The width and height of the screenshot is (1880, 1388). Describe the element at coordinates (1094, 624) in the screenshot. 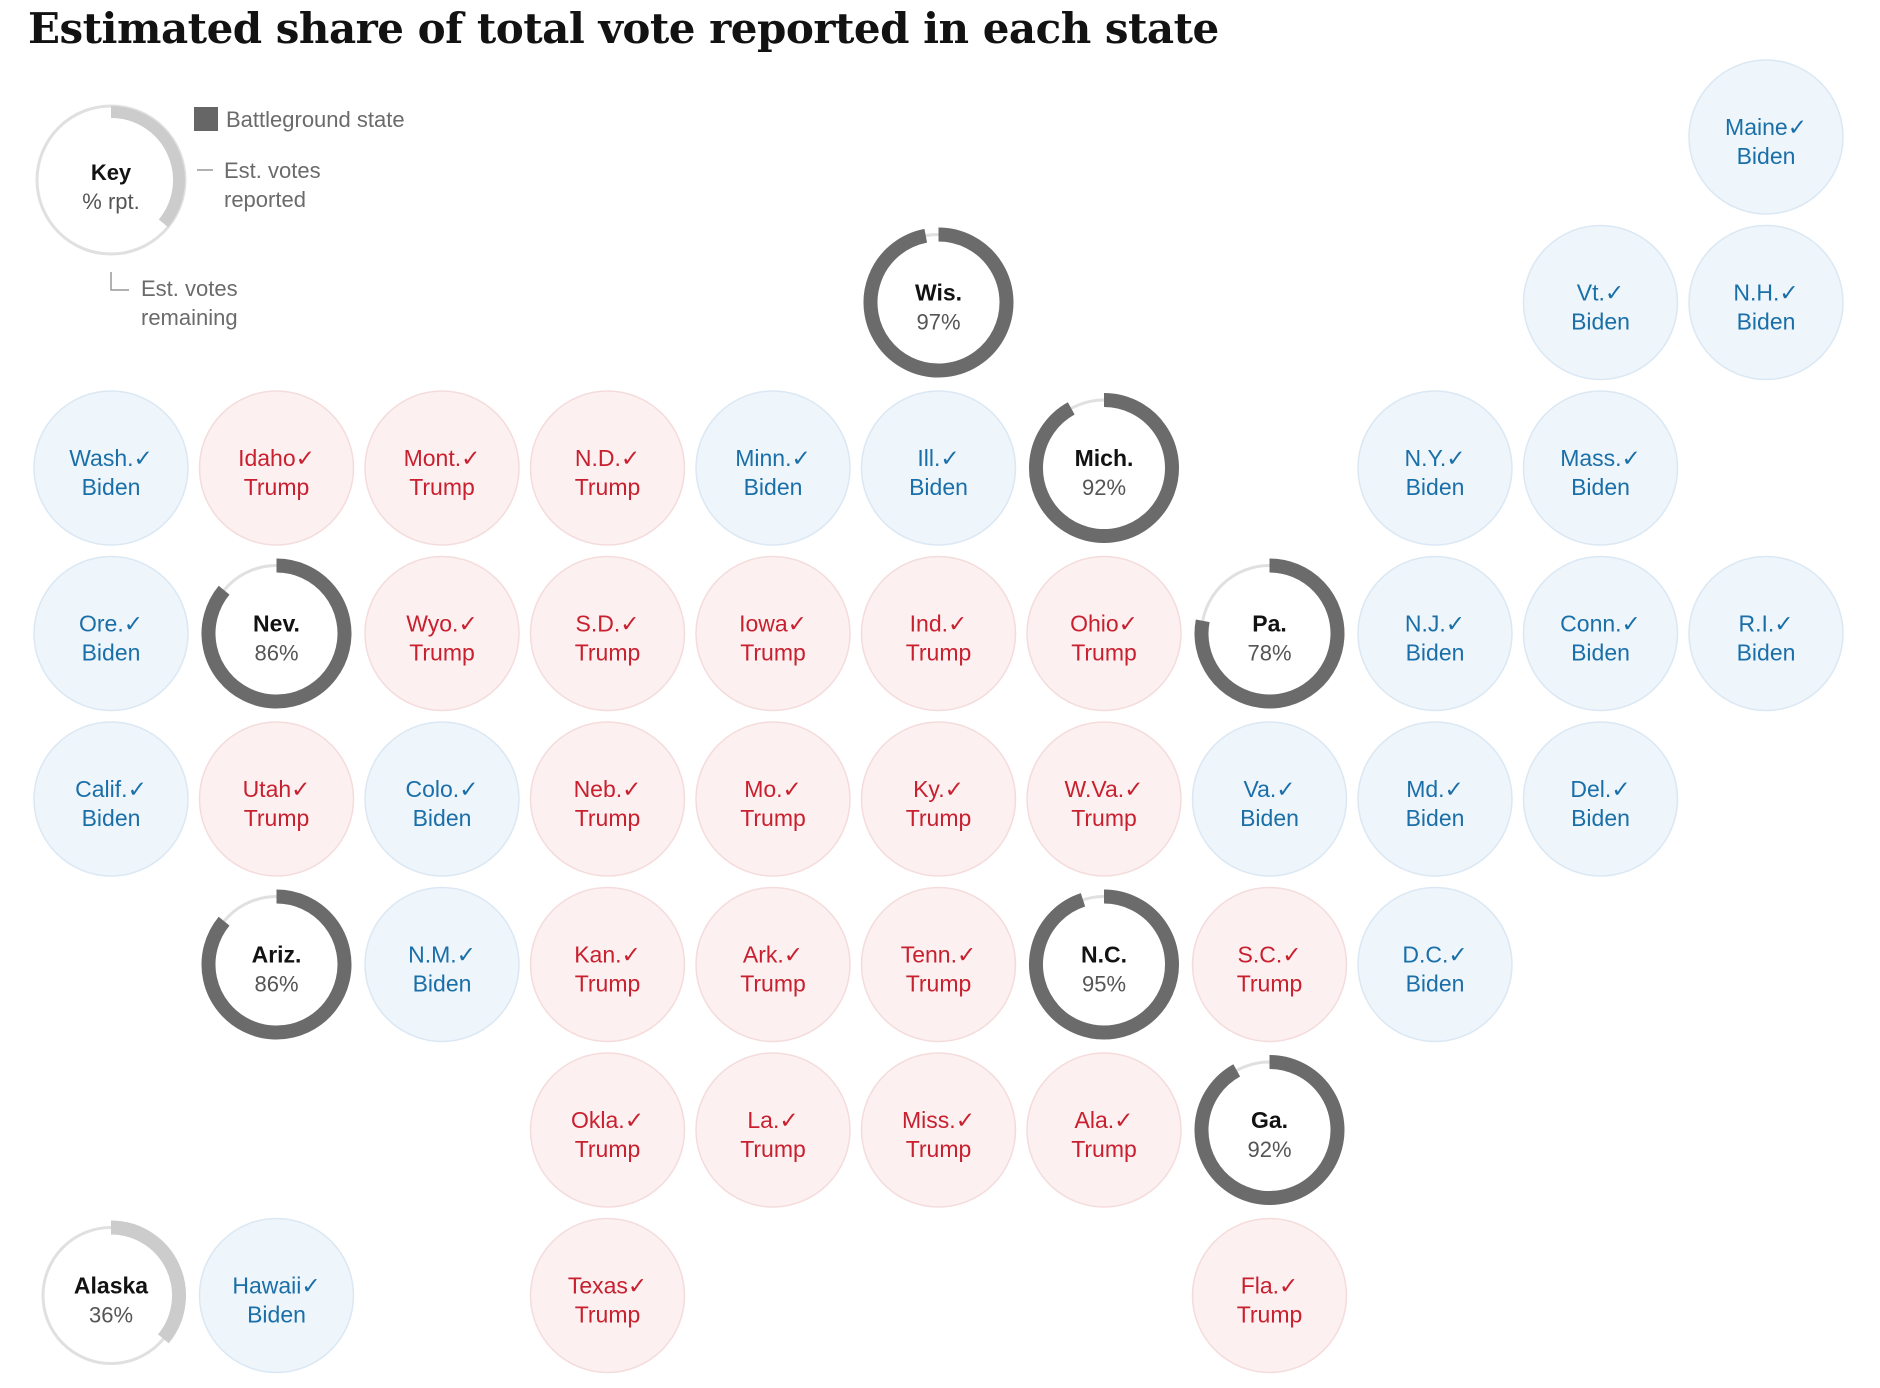

I see `state-label: Ohio` at that location.